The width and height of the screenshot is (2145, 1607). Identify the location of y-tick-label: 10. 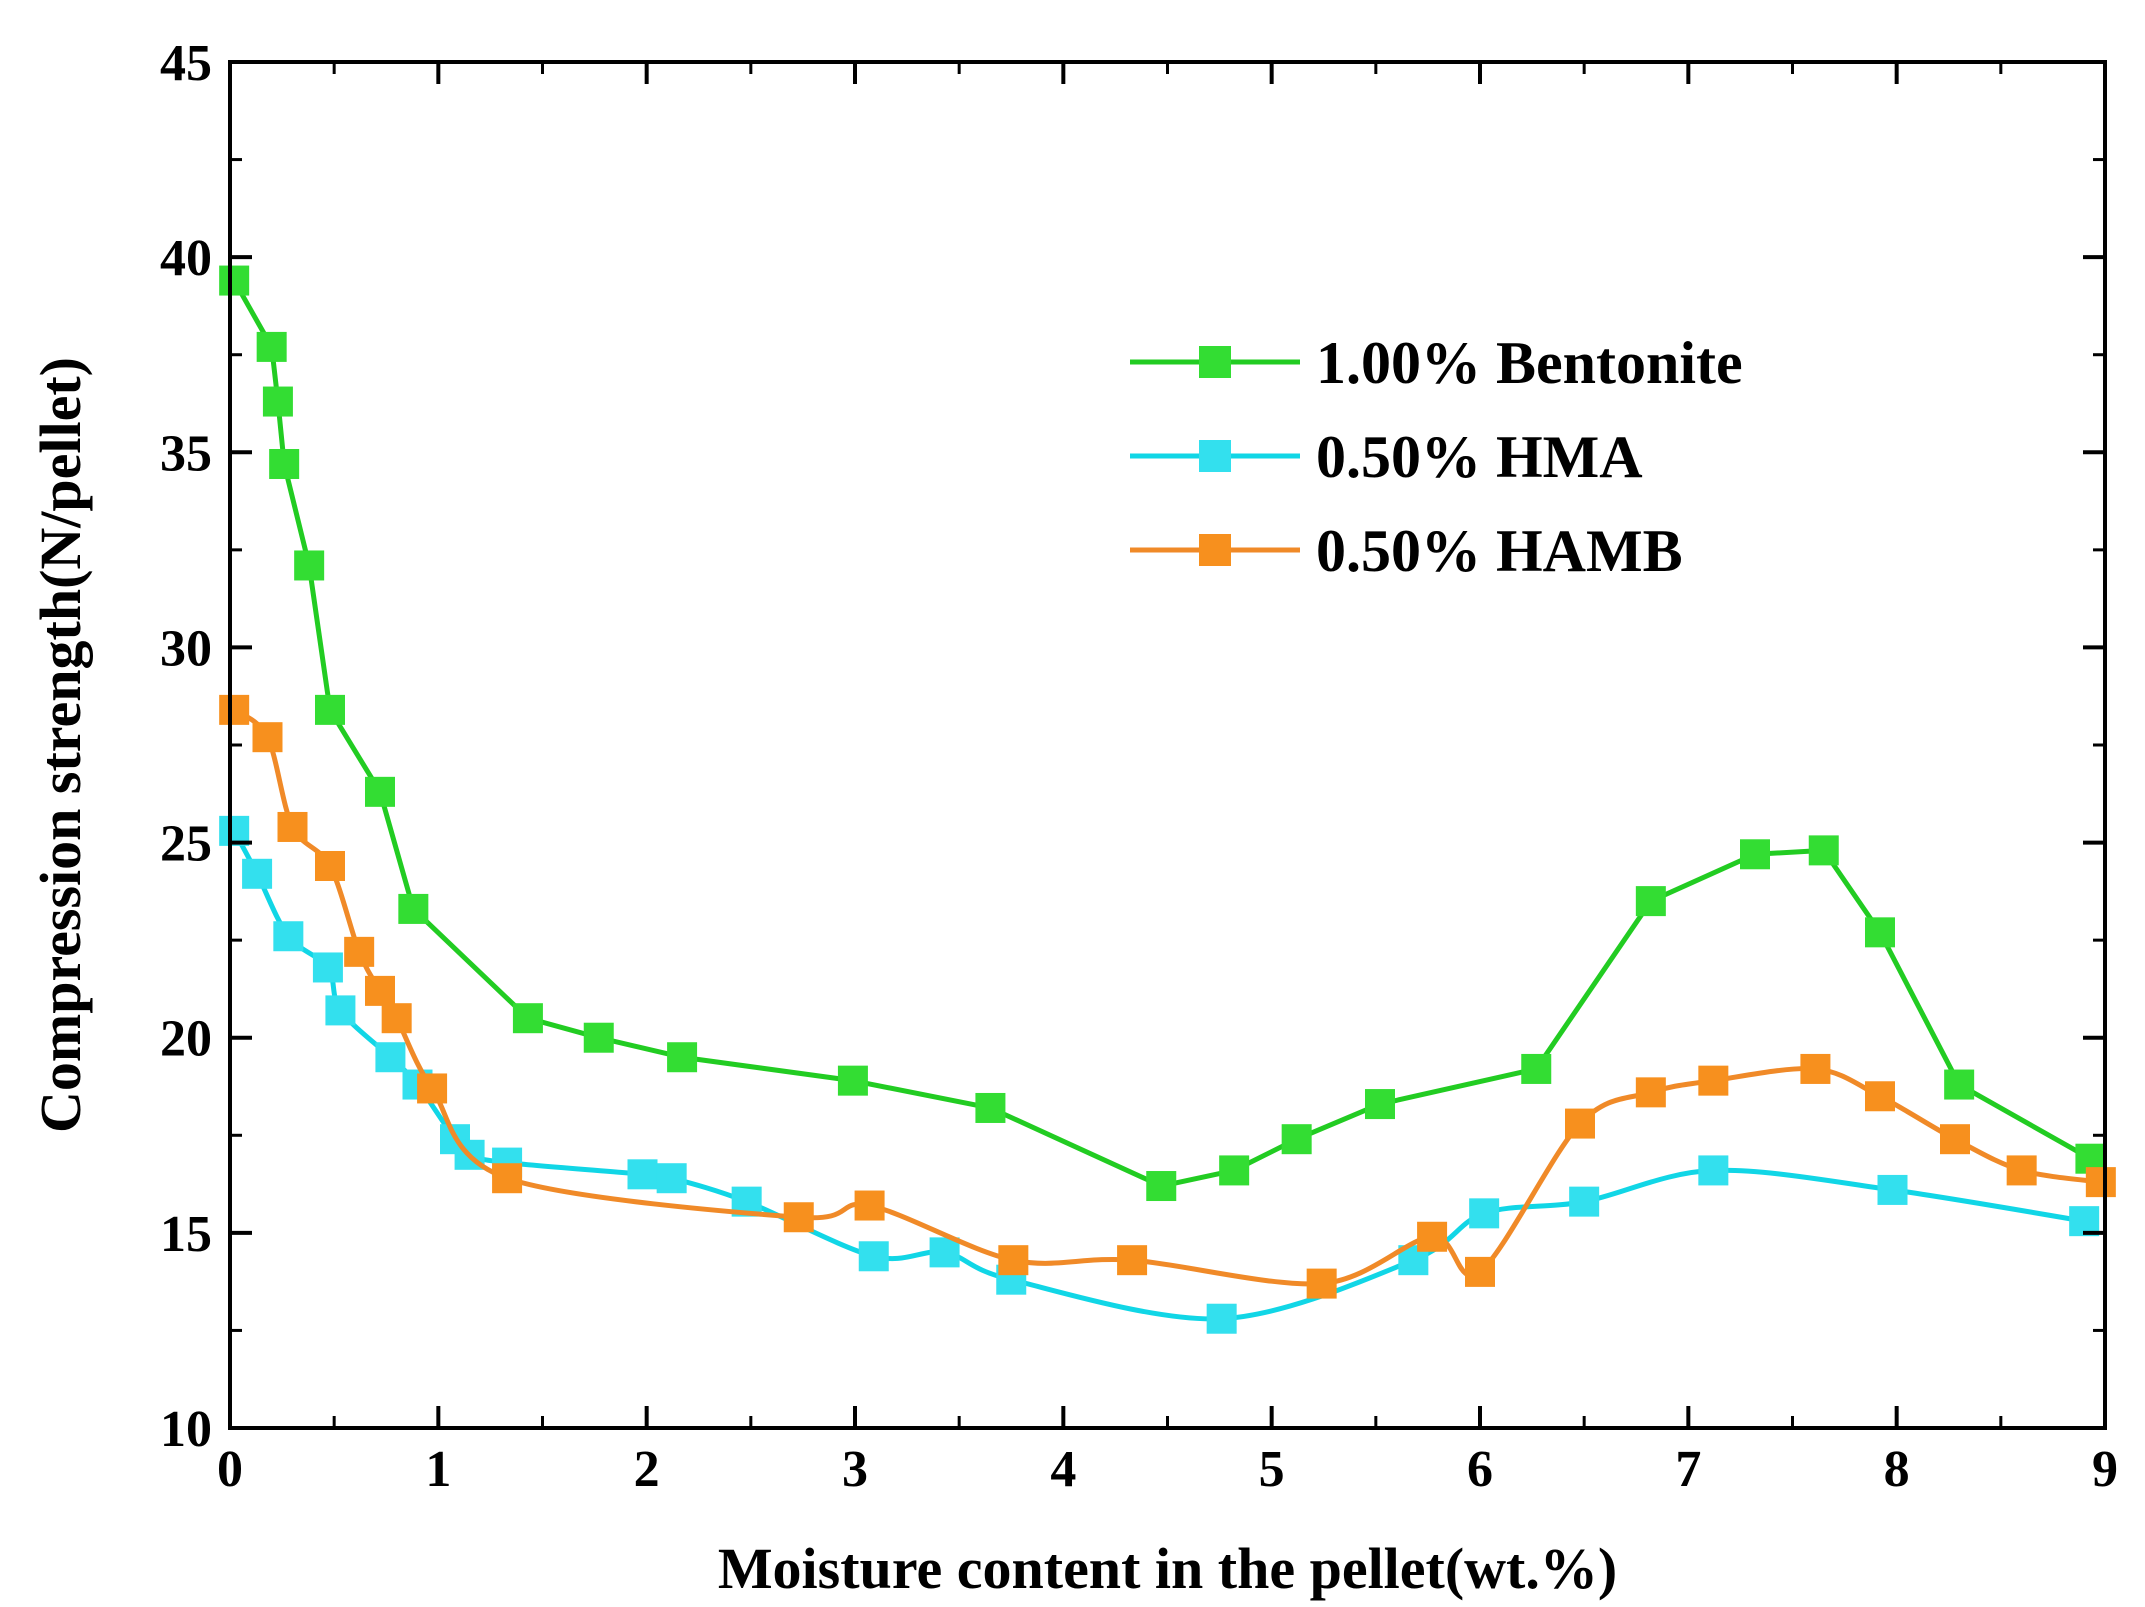
(186, 1429).